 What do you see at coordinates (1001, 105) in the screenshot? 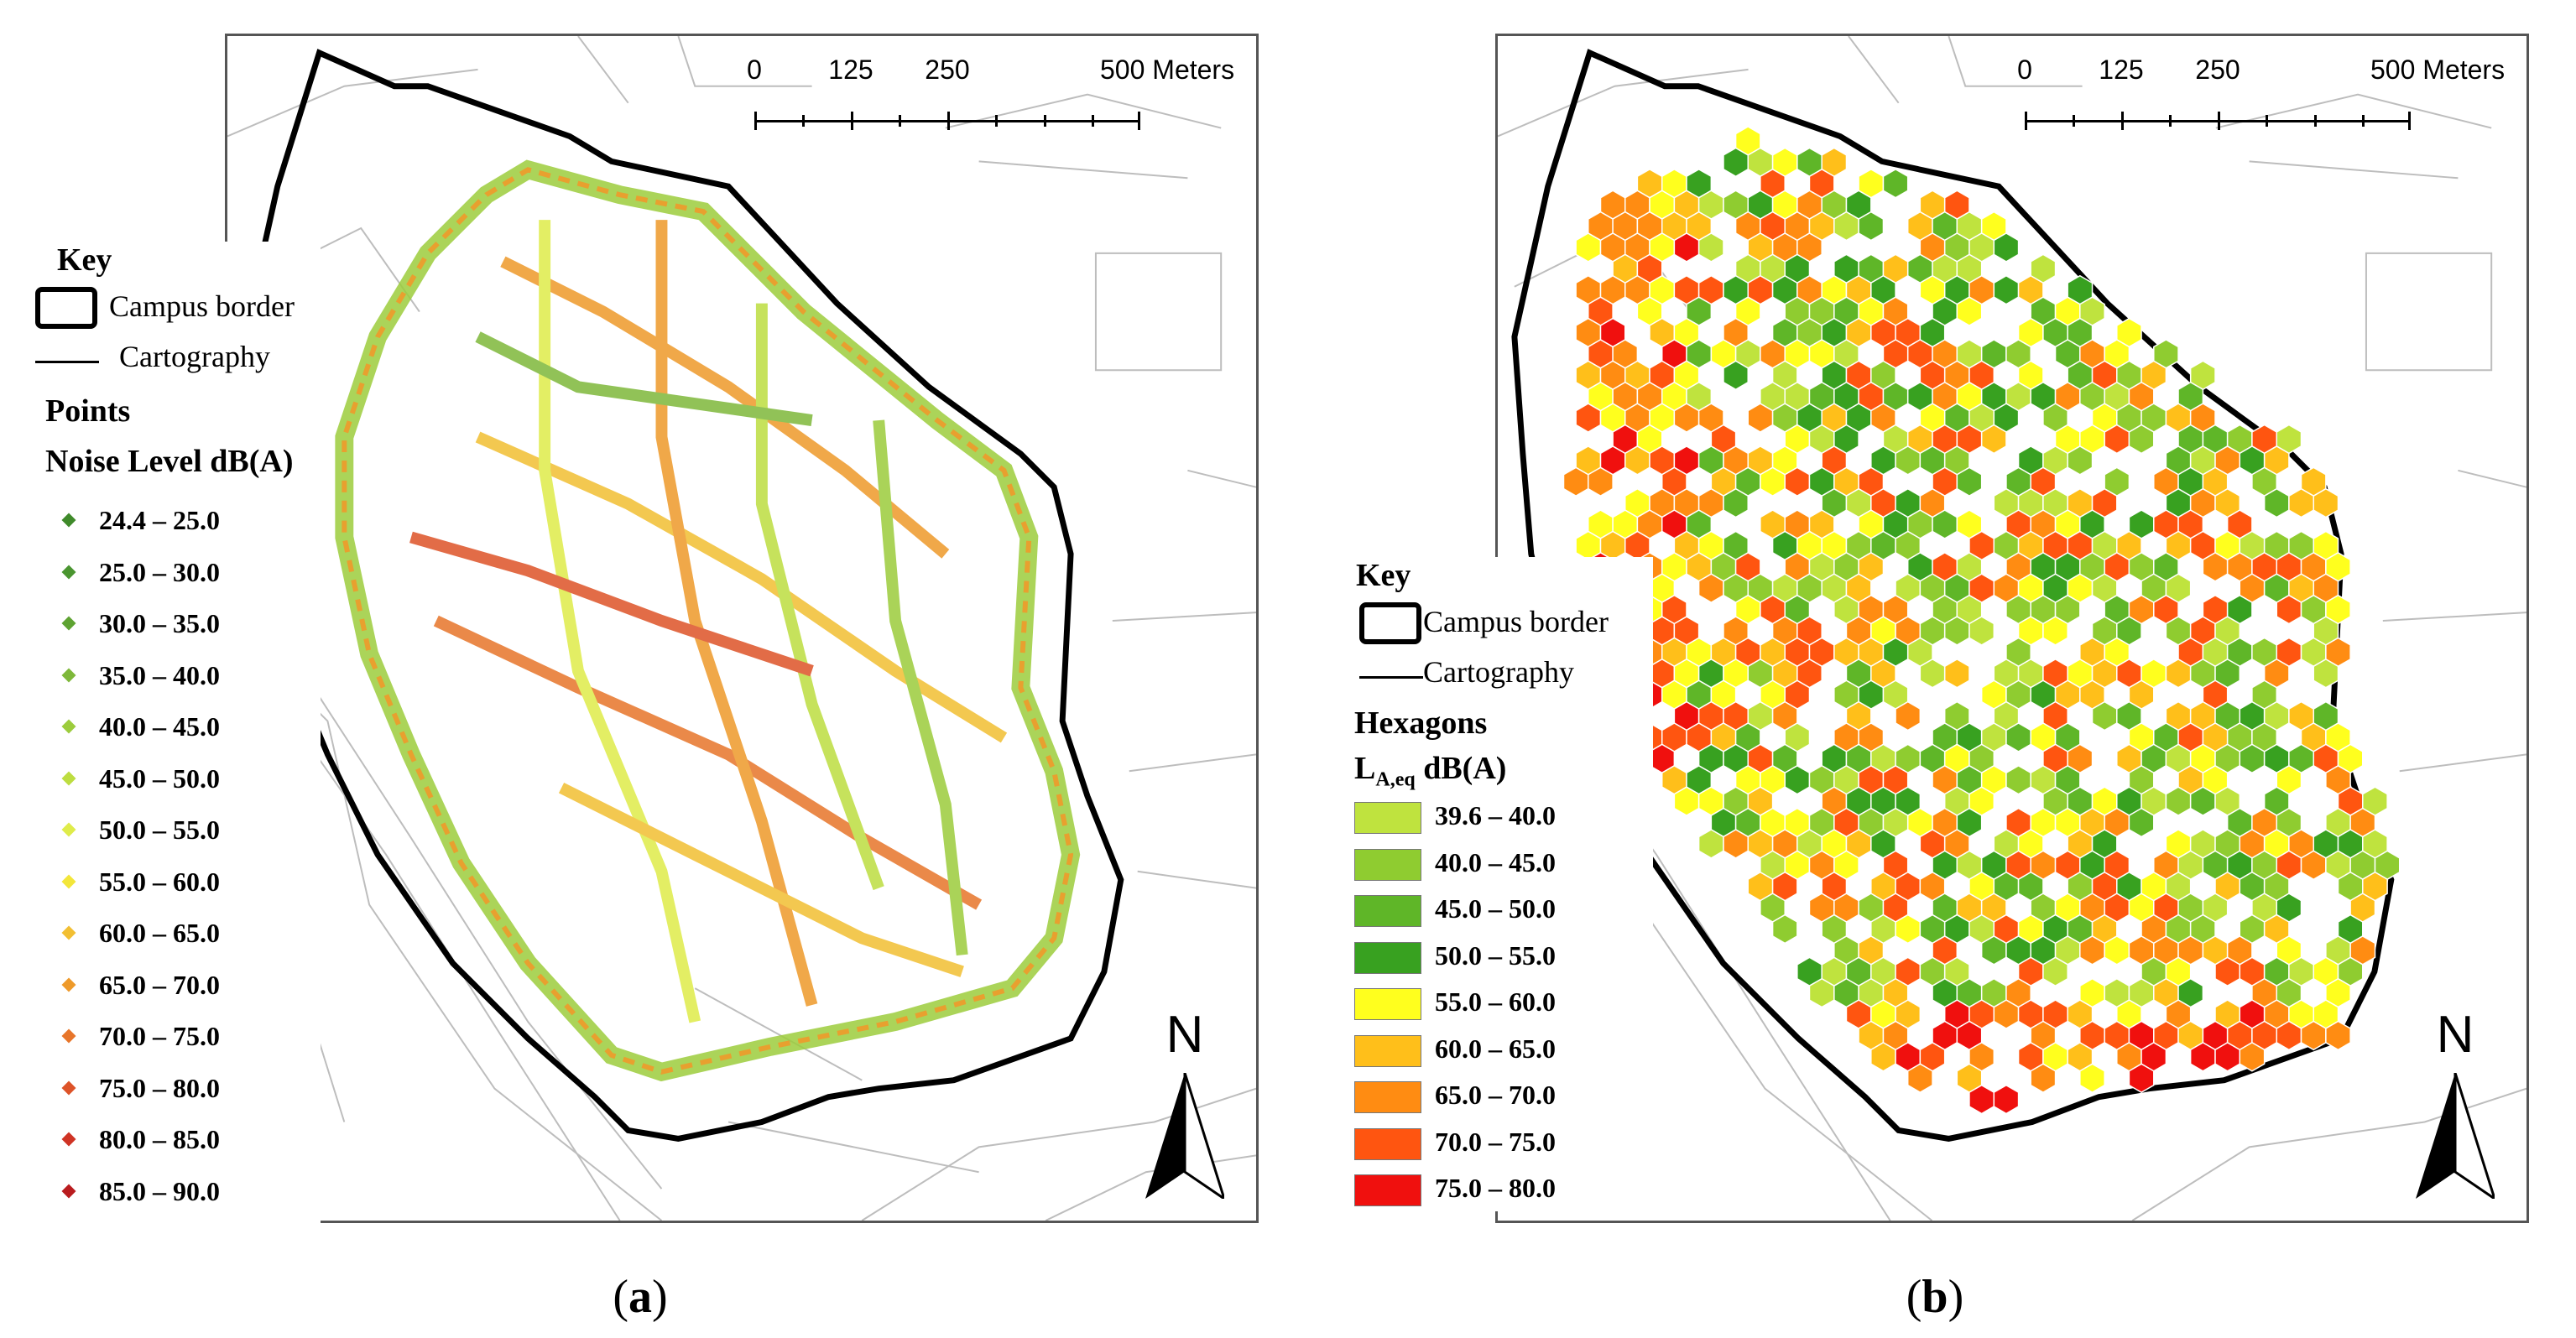
I see `scale-bar: 0 125 250 500 Meters` at bounding box center [1001, 105].